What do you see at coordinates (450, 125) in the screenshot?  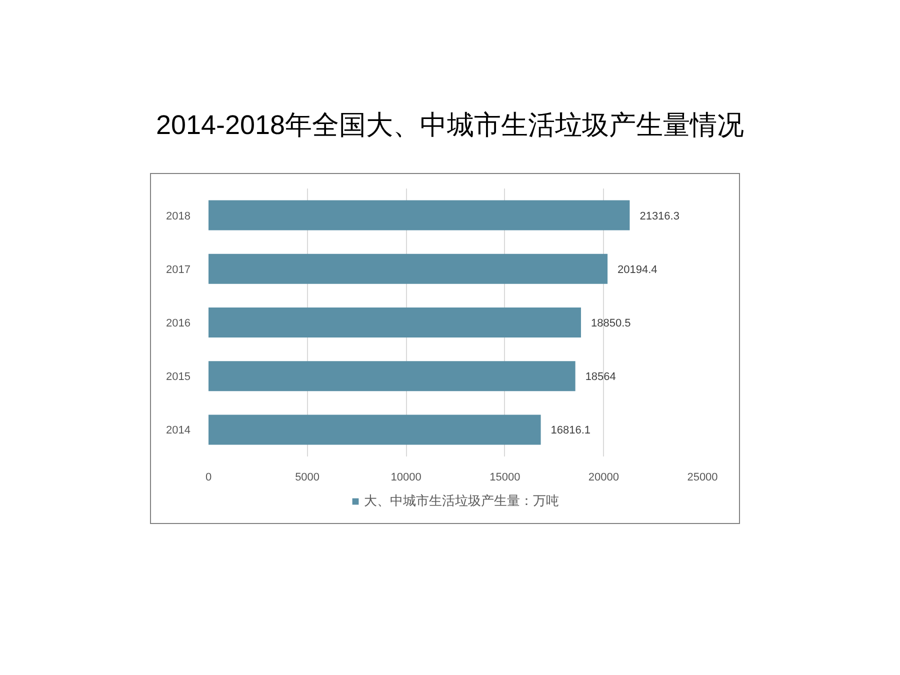 I see `chart-title: 2014-2018年全国大、中城市生活垃圾产生量情况` at bounding box center [450, 125].